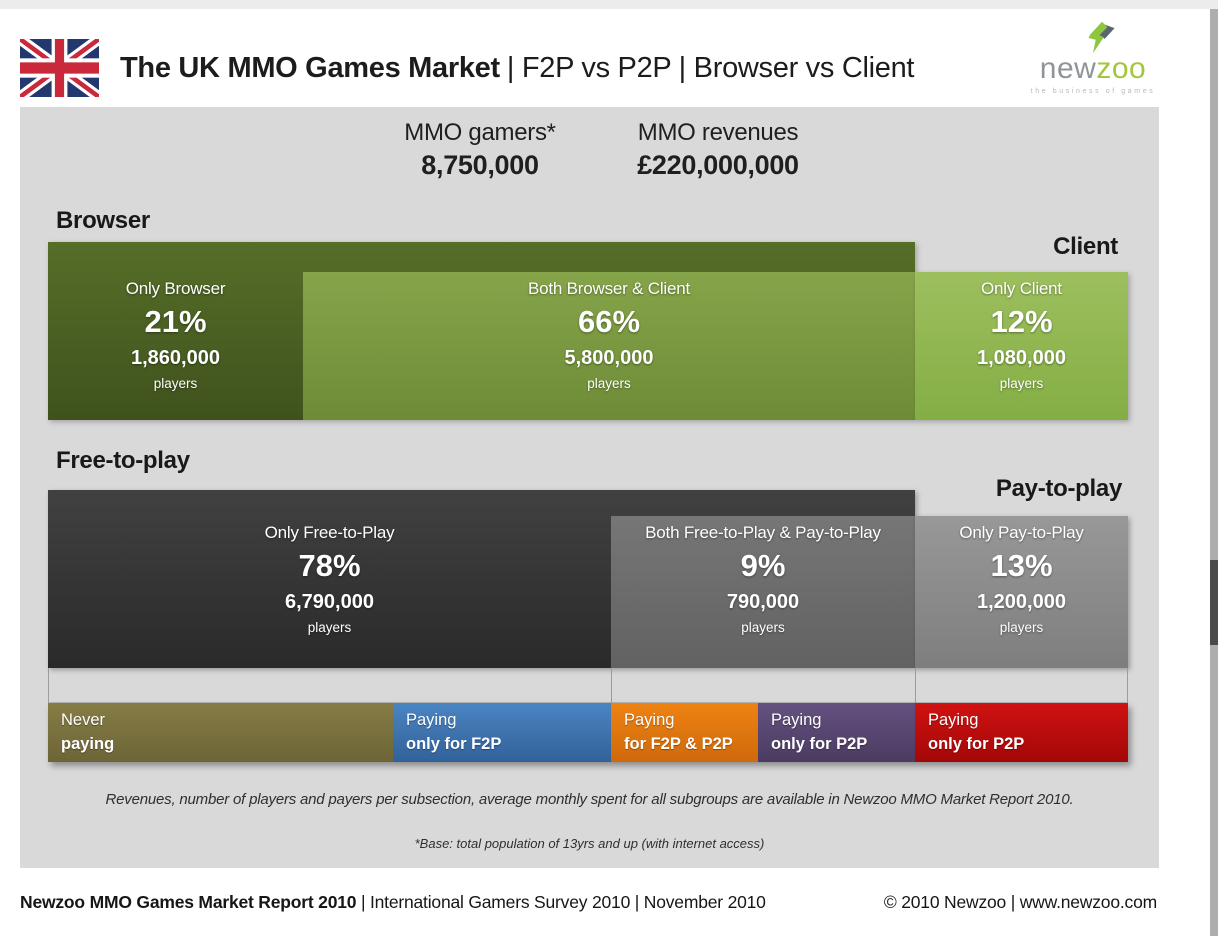 The height and width of the screenshot is (936, 1218). Describe the element at coordinates (1121, 68) in the screenshot. I see `logo-zoo-text: zoo` at that location.